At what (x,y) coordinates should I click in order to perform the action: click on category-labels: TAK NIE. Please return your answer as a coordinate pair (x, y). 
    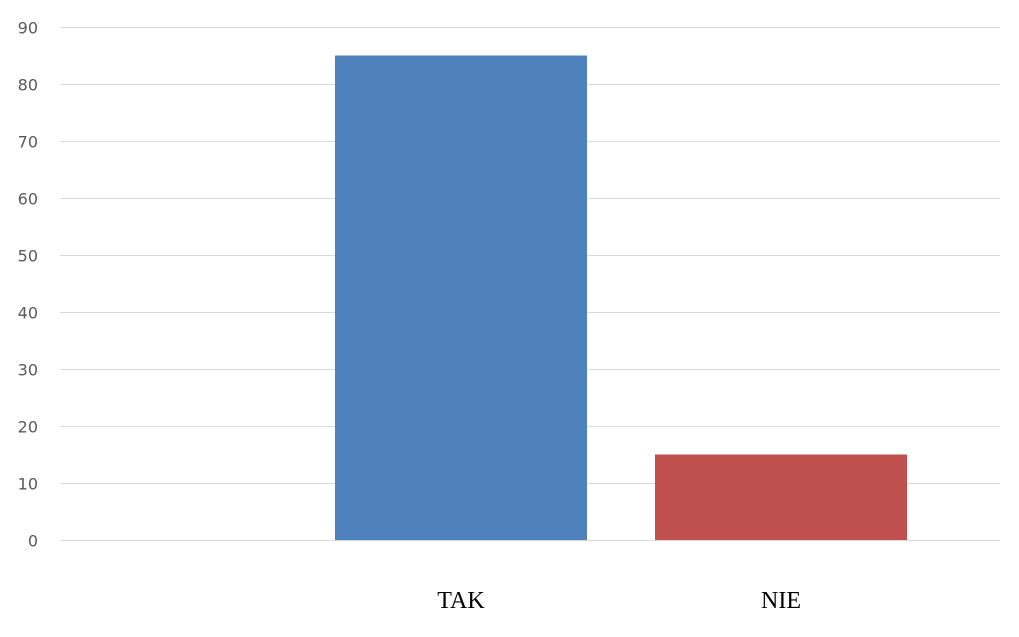
    Looking at the image, I should click on (619, 601).